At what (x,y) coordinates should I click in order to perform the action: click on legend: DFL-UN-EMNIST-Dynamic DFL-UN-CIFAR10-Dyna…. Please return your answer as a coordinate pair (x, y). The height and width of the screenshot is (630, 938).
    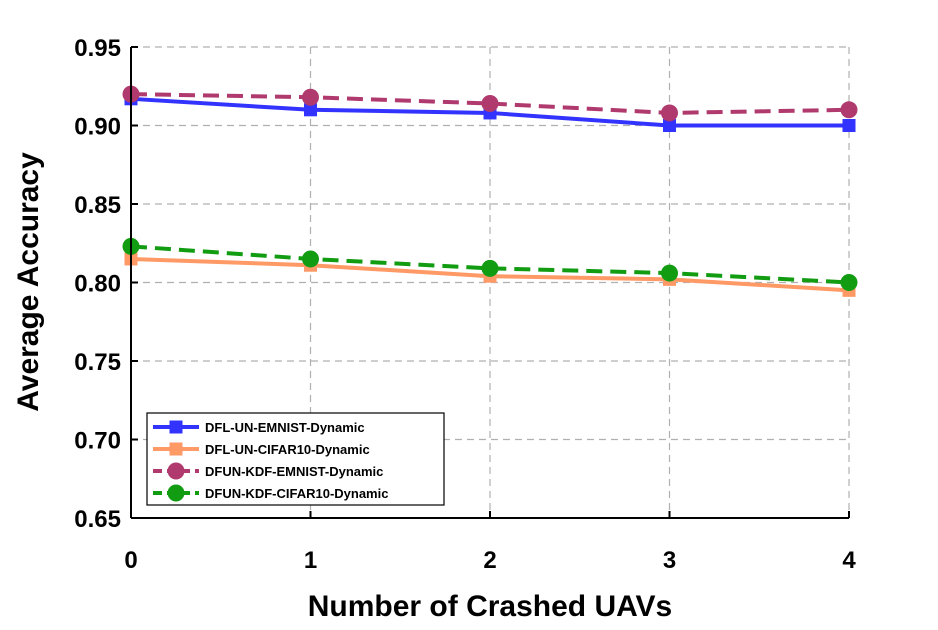
    Looking at the image, I should click on (295, 459).